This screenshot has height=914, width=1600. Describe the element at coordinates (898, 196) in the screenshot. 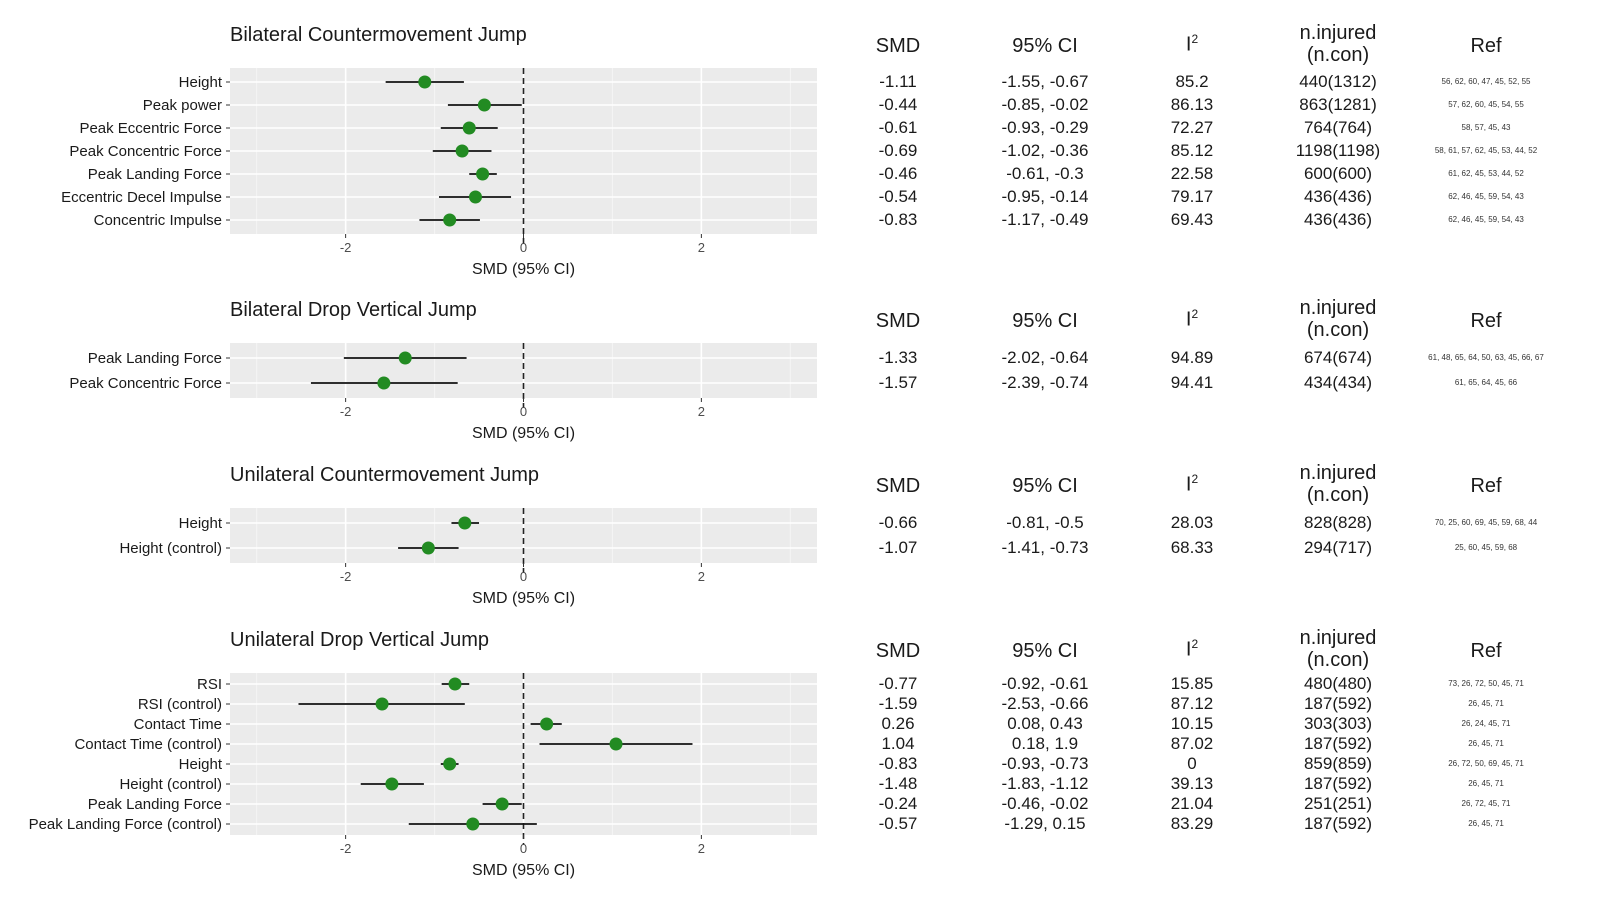

I see `smd-value: -0.54` at that location.